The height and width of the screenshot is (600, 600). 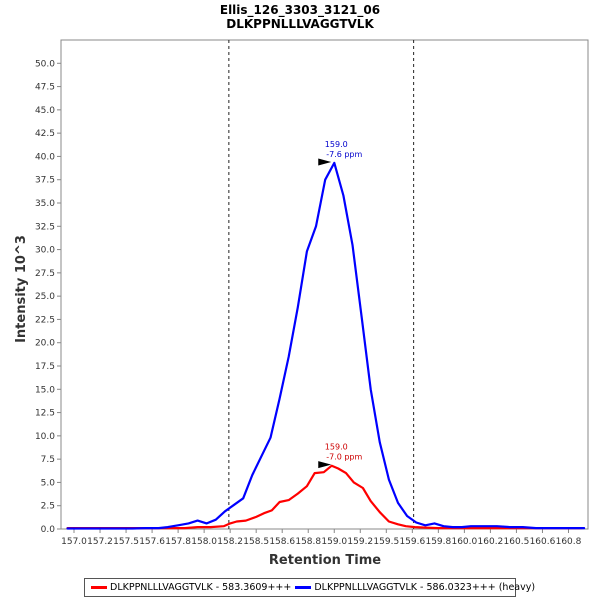 I want to click on y-tick-label: 2.5, so click(x=48, y=507).